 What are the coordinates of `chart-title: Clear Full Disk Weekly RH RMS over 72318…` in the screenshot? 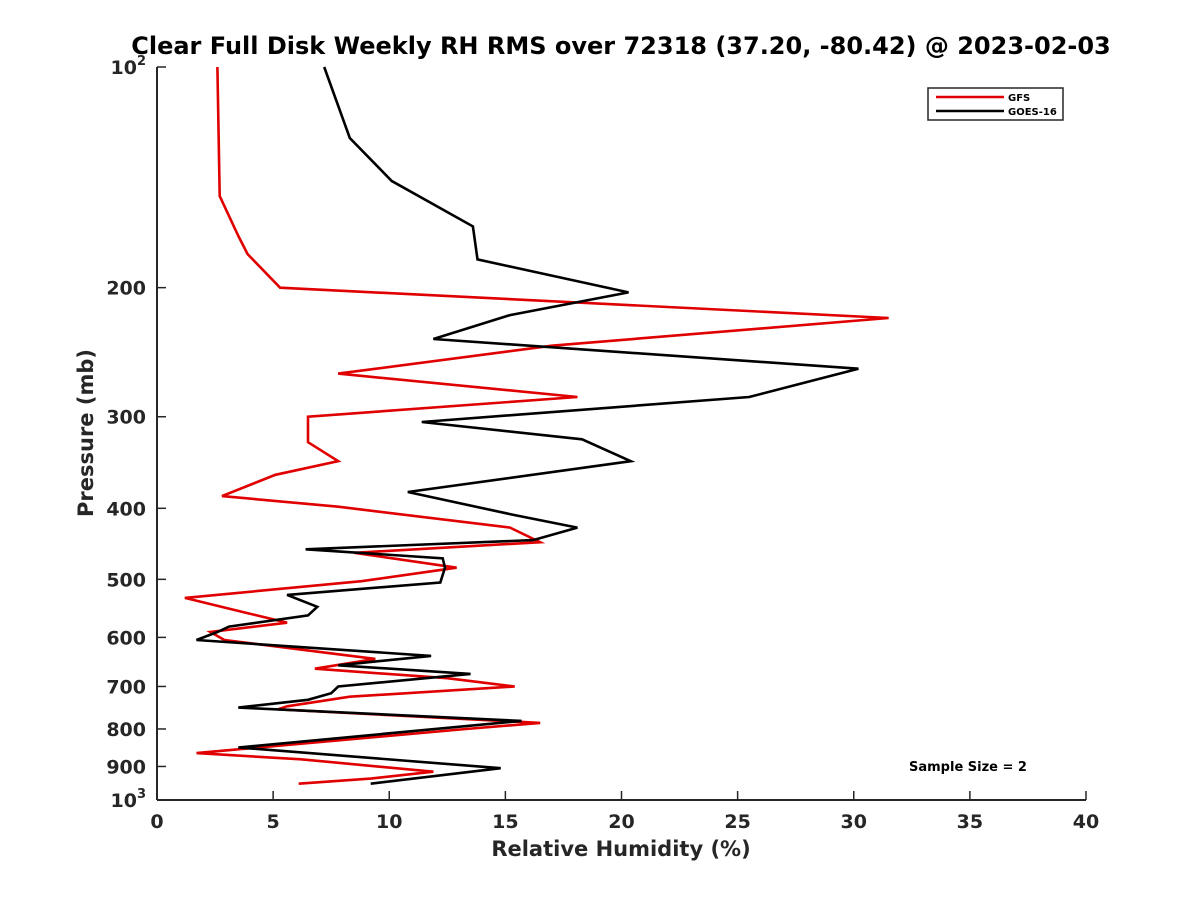 It's located at (621, 46).